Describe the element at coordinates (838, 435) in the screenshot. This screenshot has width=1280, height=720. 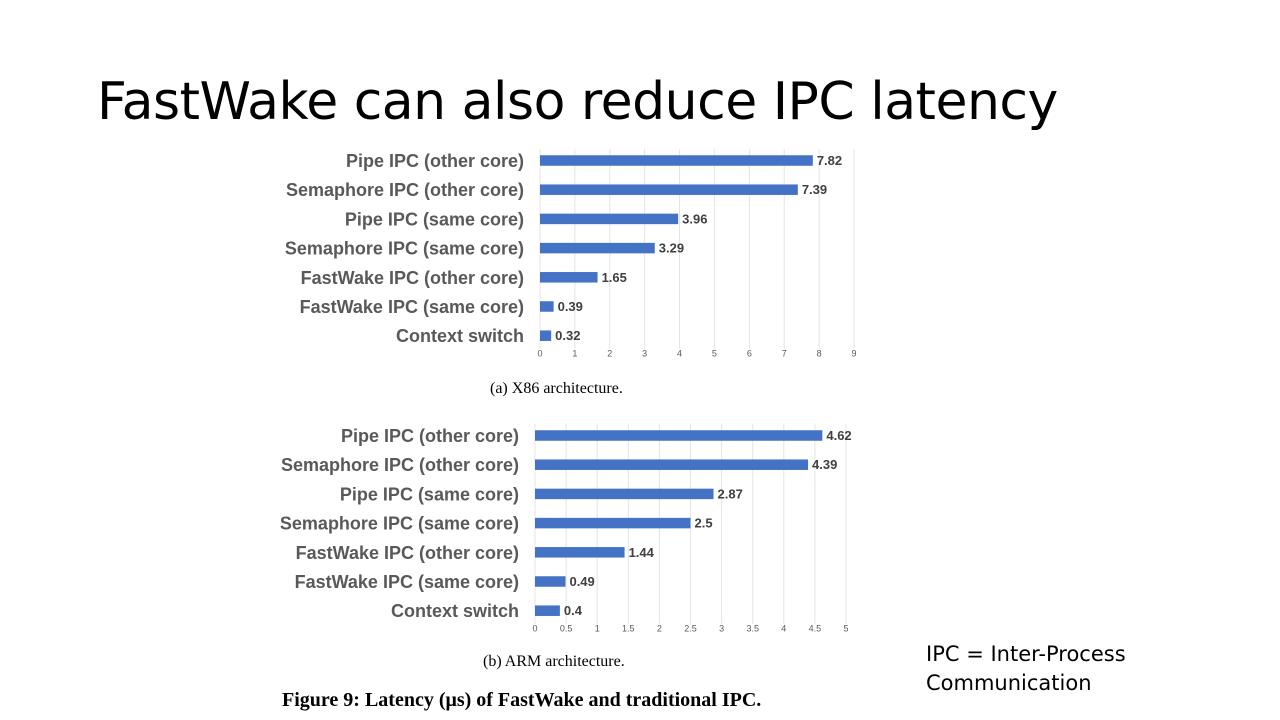
I see `value-label: 4.62` at that location.